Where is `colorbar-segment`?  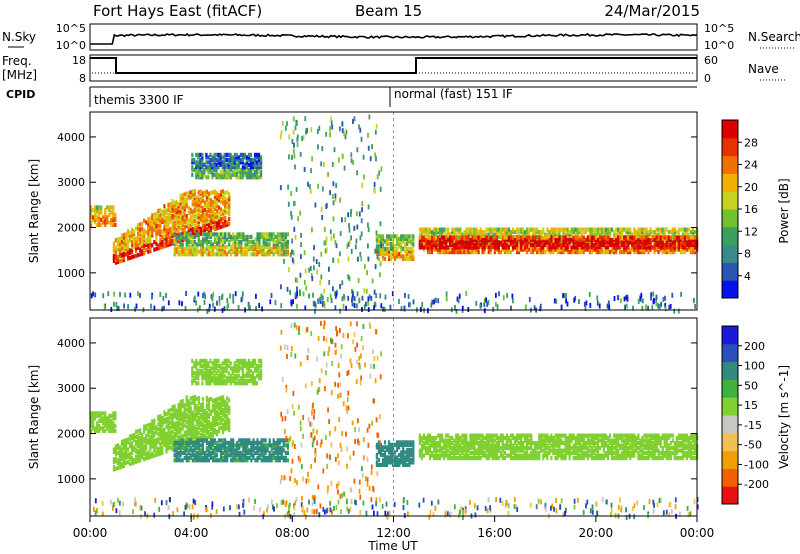 colorbar-segment is located at coordinates (730, 289).